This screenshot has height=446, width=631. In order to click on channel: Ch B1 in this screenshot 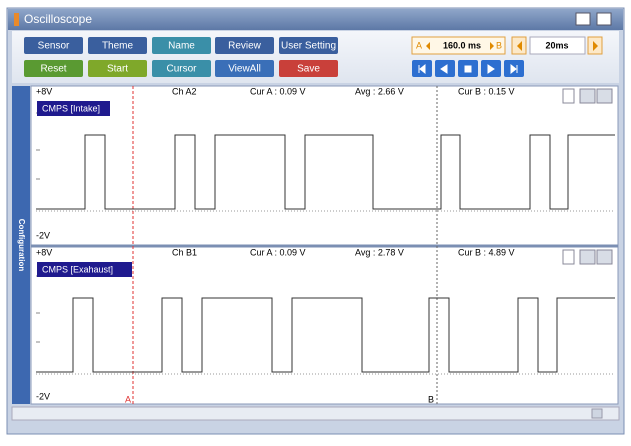, I will do `click(184, 252)`.